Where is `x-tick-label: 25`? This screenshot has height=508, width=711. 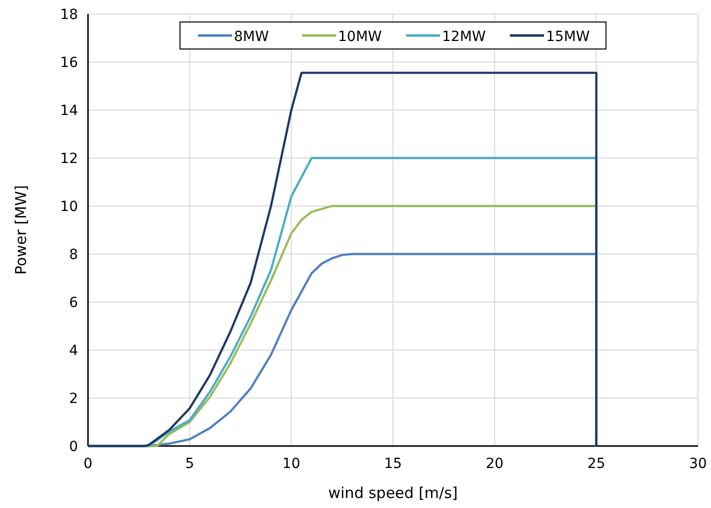 x-tick-label: 25 is located at coordinates (596, 464).